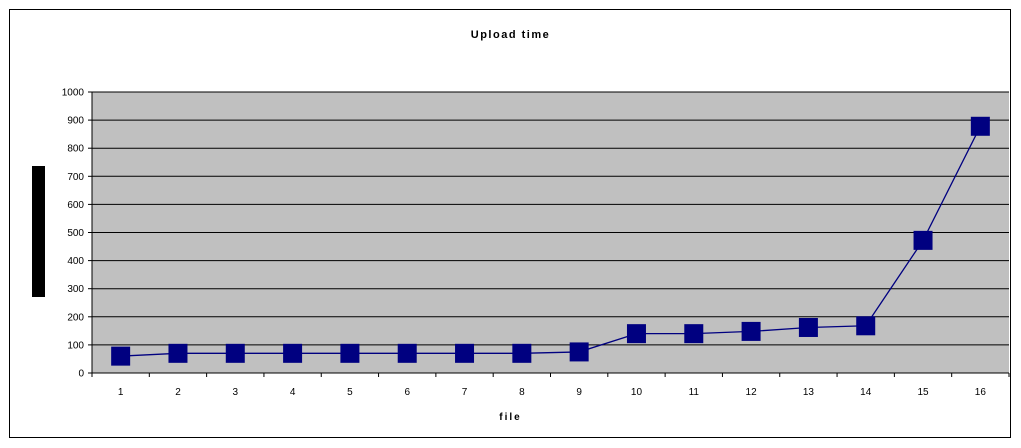 The width and height of the screenshot is (1021, 448). Describe the element at coordinates (981, 392) in the screenshot. I see `x-tick-label: 16` at that location.